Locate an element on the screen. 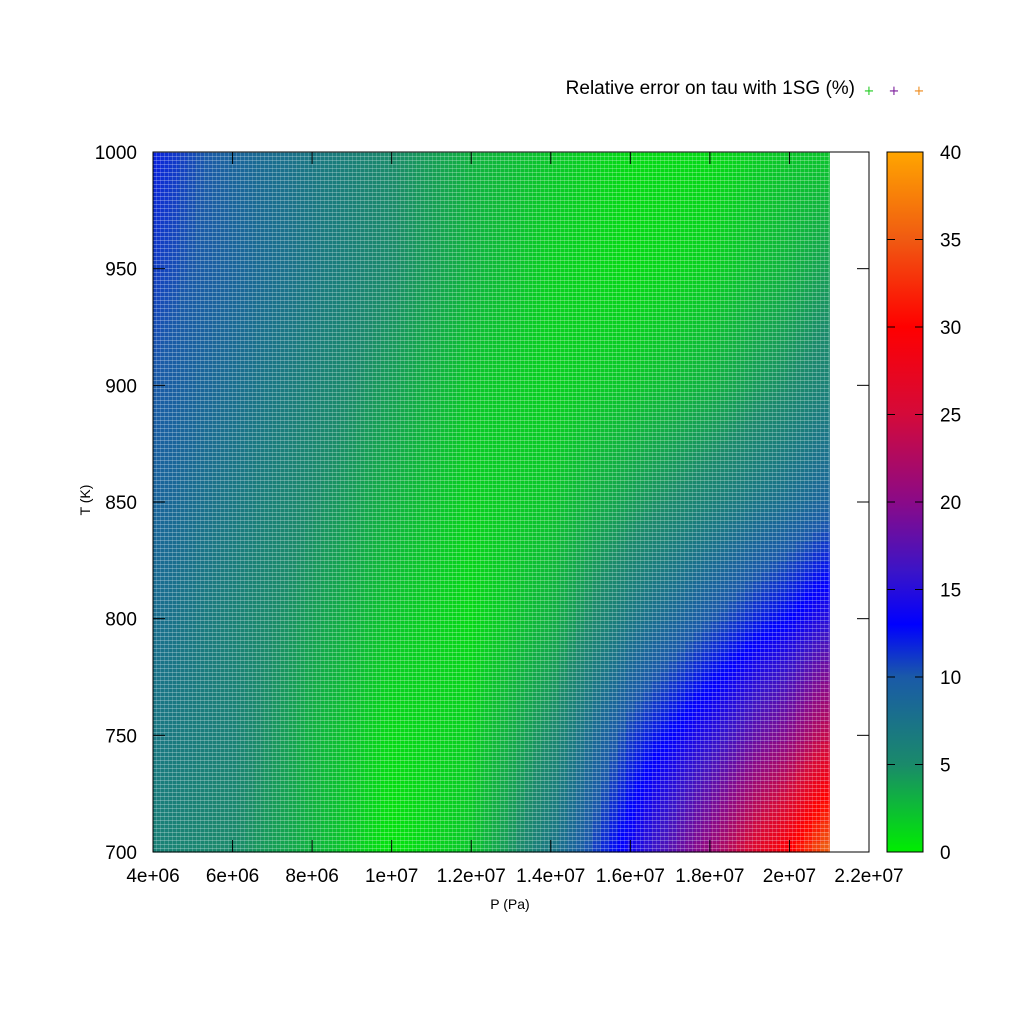  legend-markers: + + + is located at coordinates (894, 91).